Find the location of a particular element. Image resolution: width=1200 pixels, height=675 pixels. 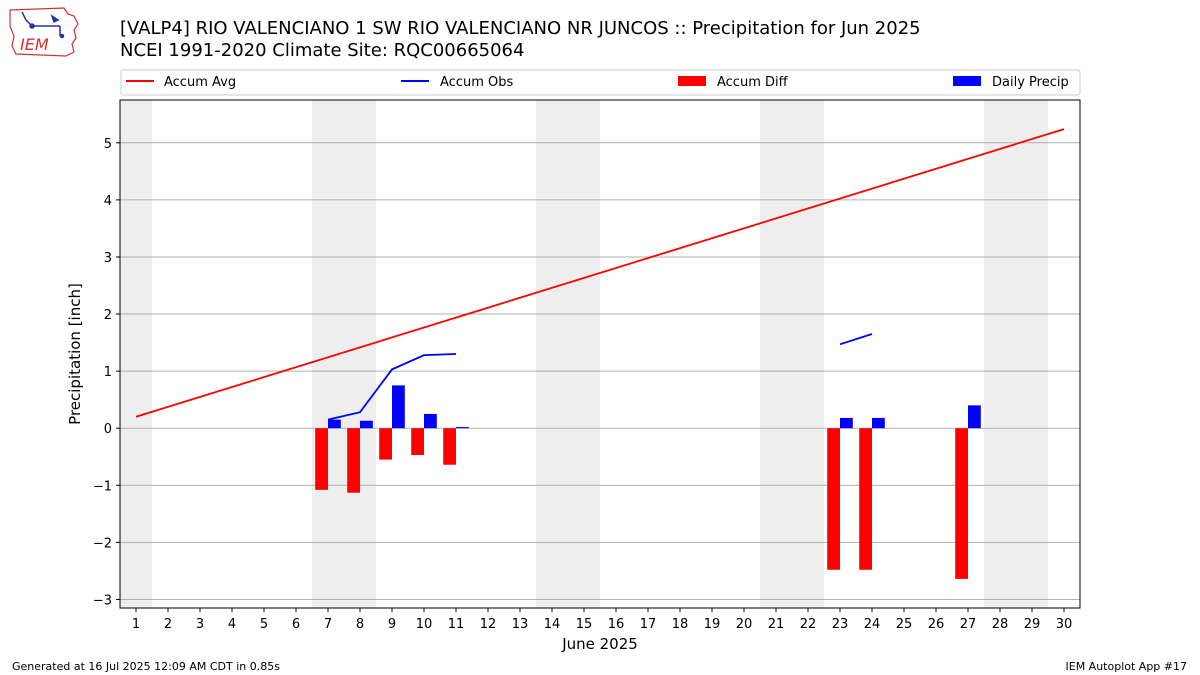

y-tick-label: −3 is located at coordinates (102, 600).